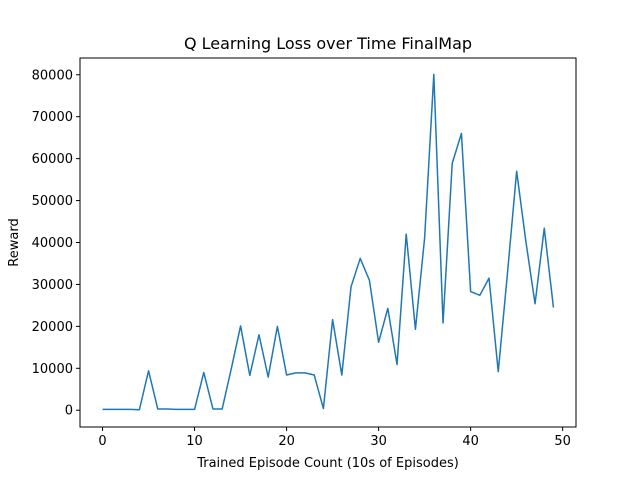  What do you see at coordinates (470, 441) in the screenshot?
I see `x-tick-label: 40` at bounding box center [470, 441].